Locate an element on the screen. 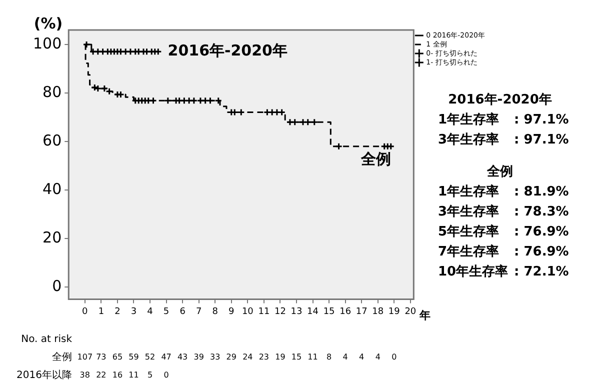 This screenshot has height=382, width=600. text: 7年生存率 : 76.9% is located at coordinates (503, 251).